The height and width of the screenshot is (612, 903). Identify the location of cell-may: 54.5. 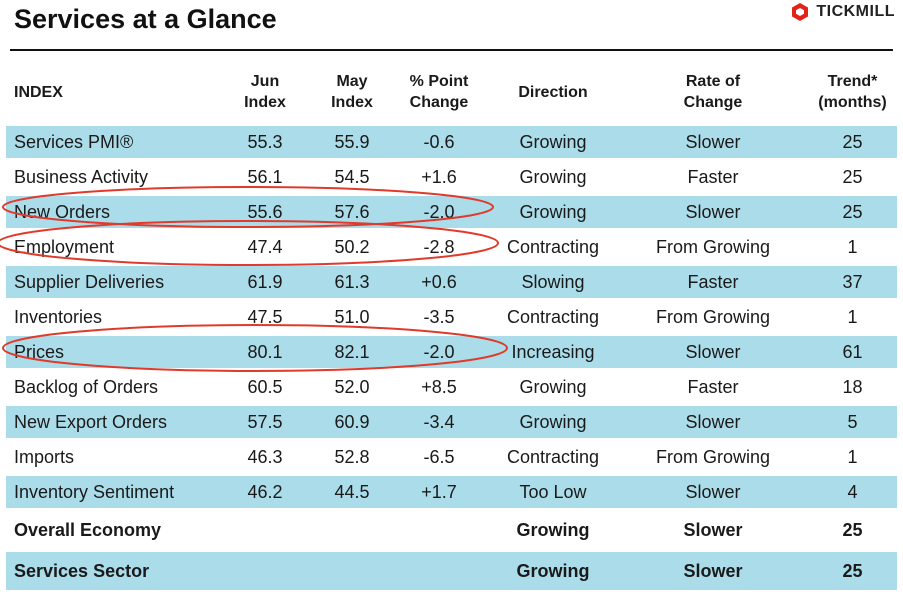
(352, 176).